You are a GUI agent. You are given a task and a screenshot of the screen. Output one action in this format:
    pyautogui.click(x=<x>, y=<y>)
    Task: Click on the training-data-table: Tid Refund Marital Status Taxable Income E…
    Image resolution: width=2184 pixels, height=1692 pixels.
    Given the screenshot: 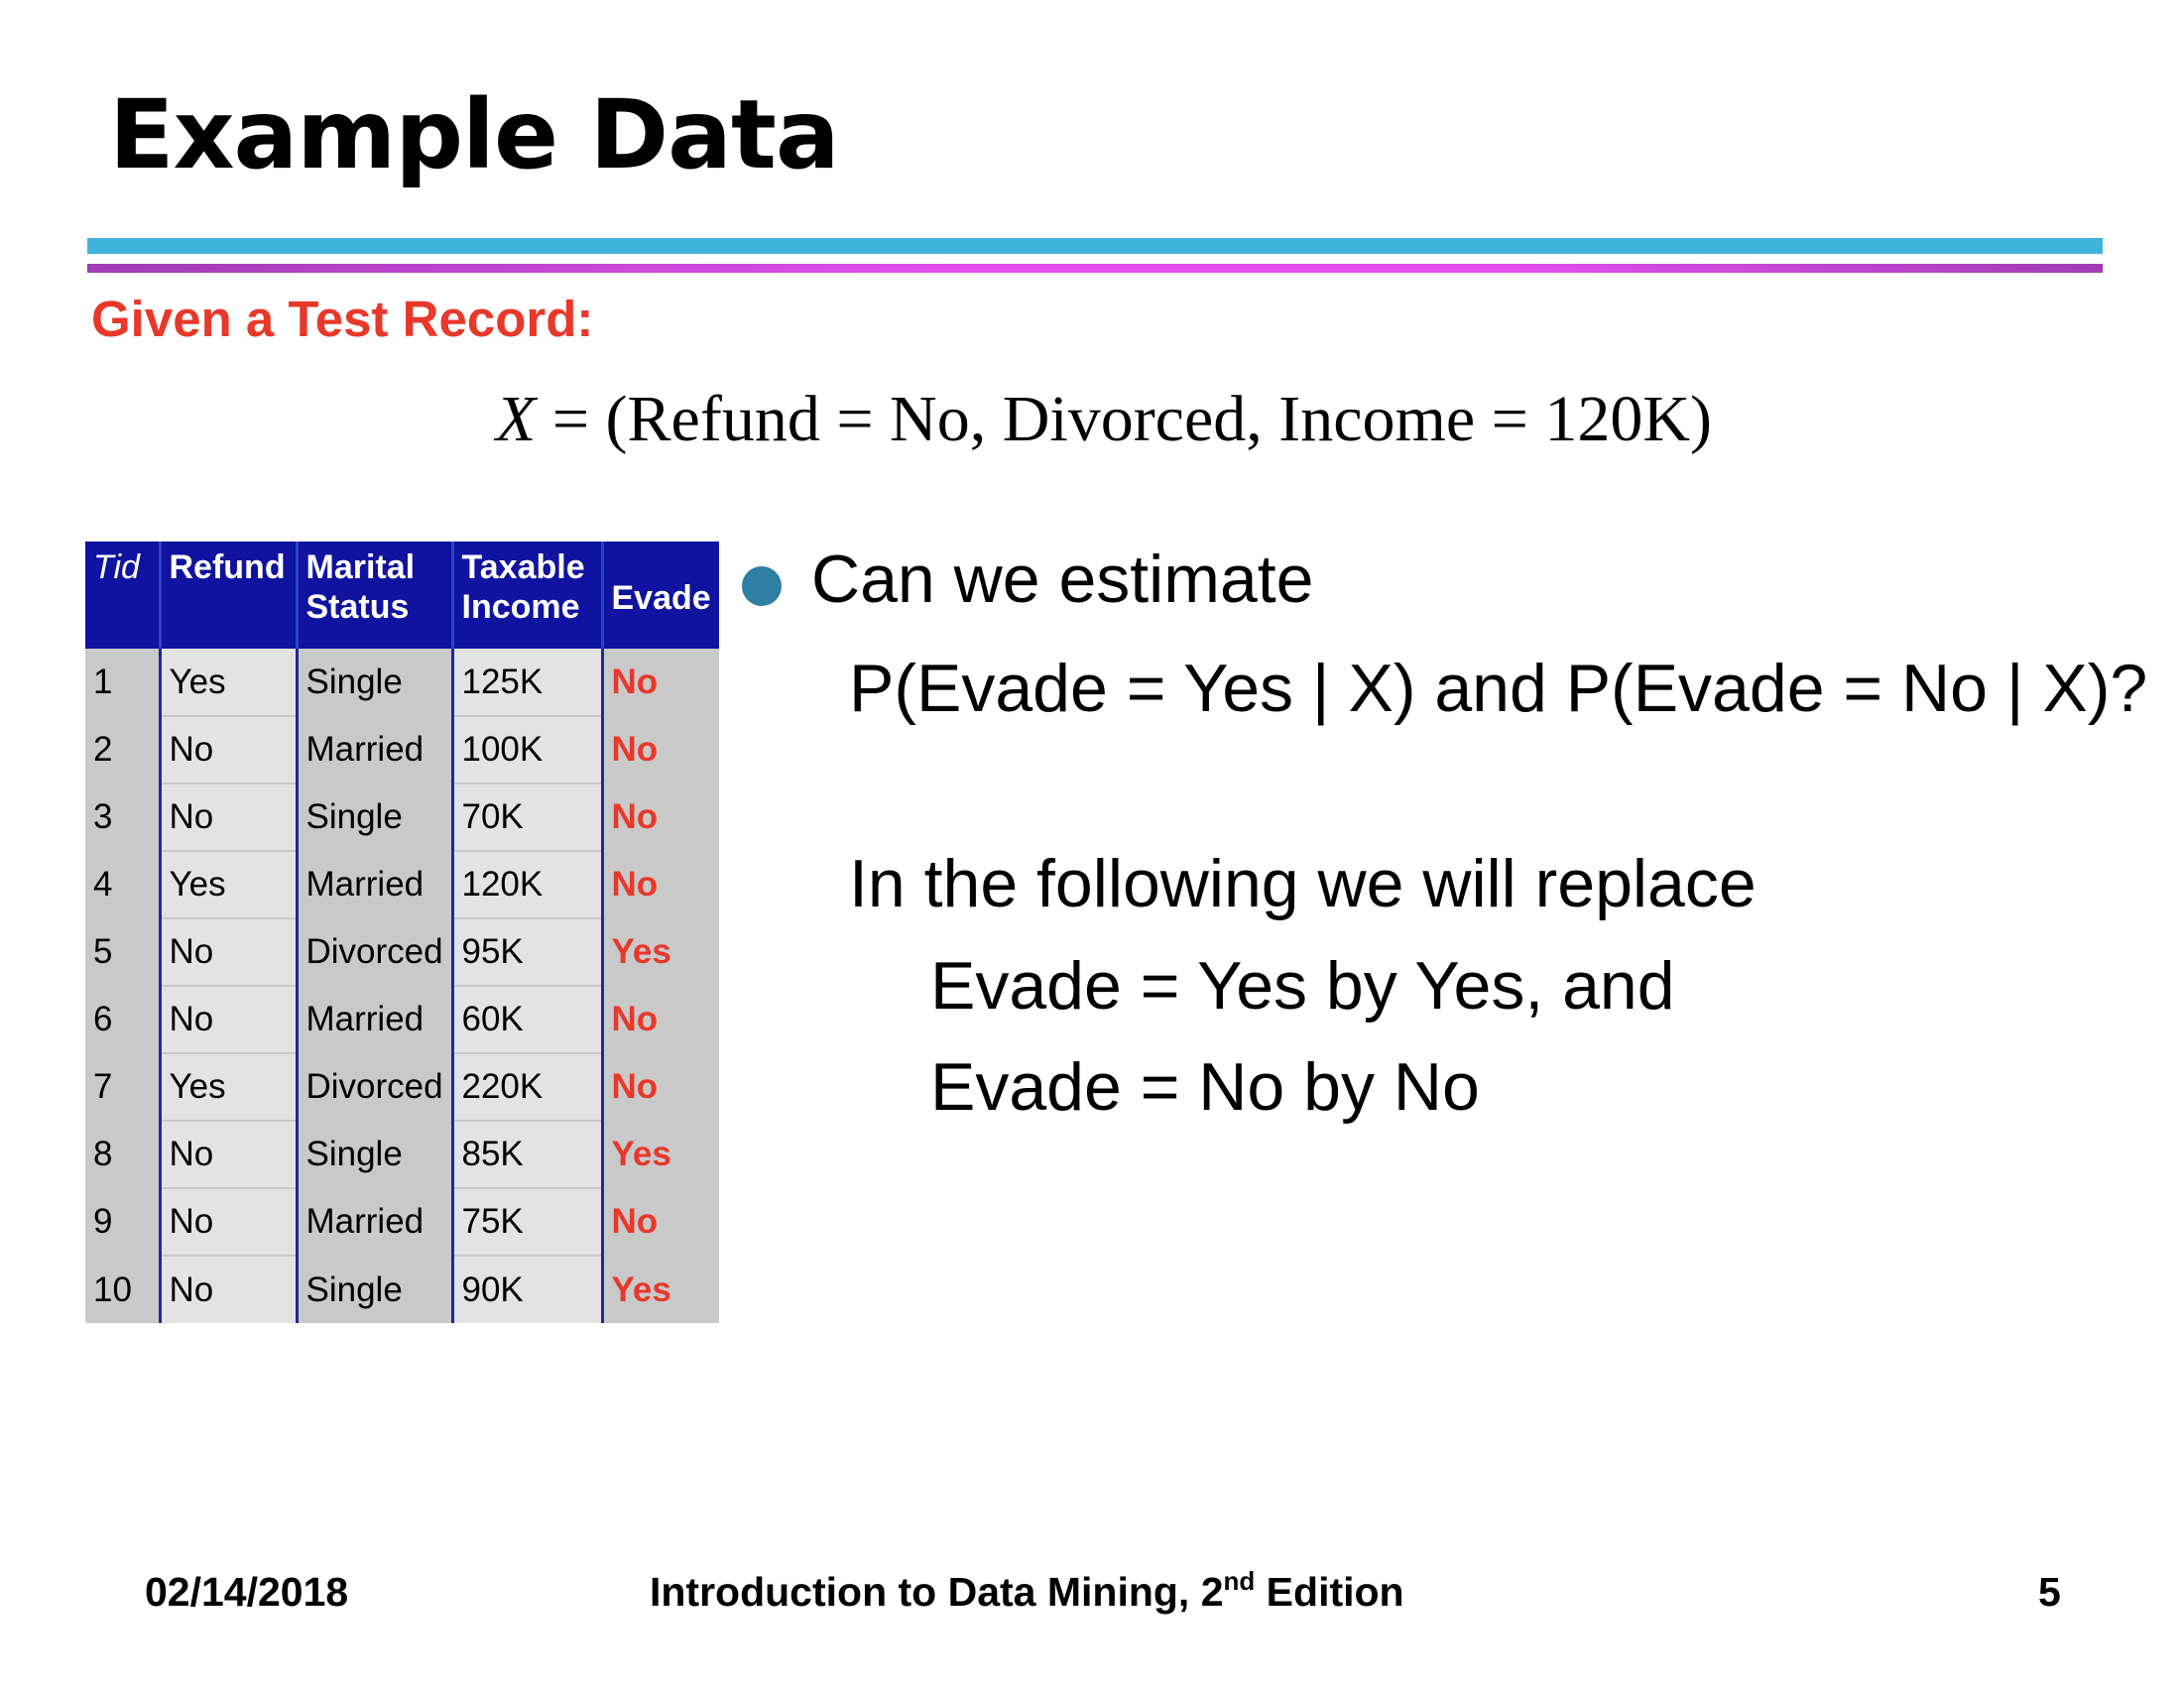 What is the action you would take?
    pyautogui.click(x=402, y=932)
    